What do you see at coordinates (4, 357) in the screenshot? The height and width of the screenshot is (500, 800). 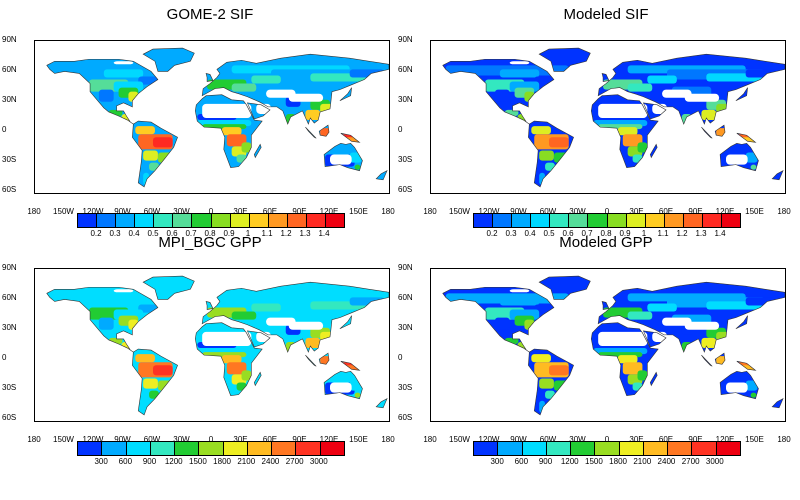 I see `lat-tick-label: 0` at bounding box center [4, 357].